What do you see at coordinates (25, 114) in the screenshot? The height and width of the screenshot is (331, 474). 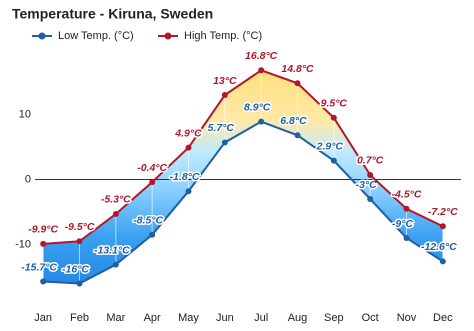 I see `y-tick-label: 10` at bounding box center [25, 114].